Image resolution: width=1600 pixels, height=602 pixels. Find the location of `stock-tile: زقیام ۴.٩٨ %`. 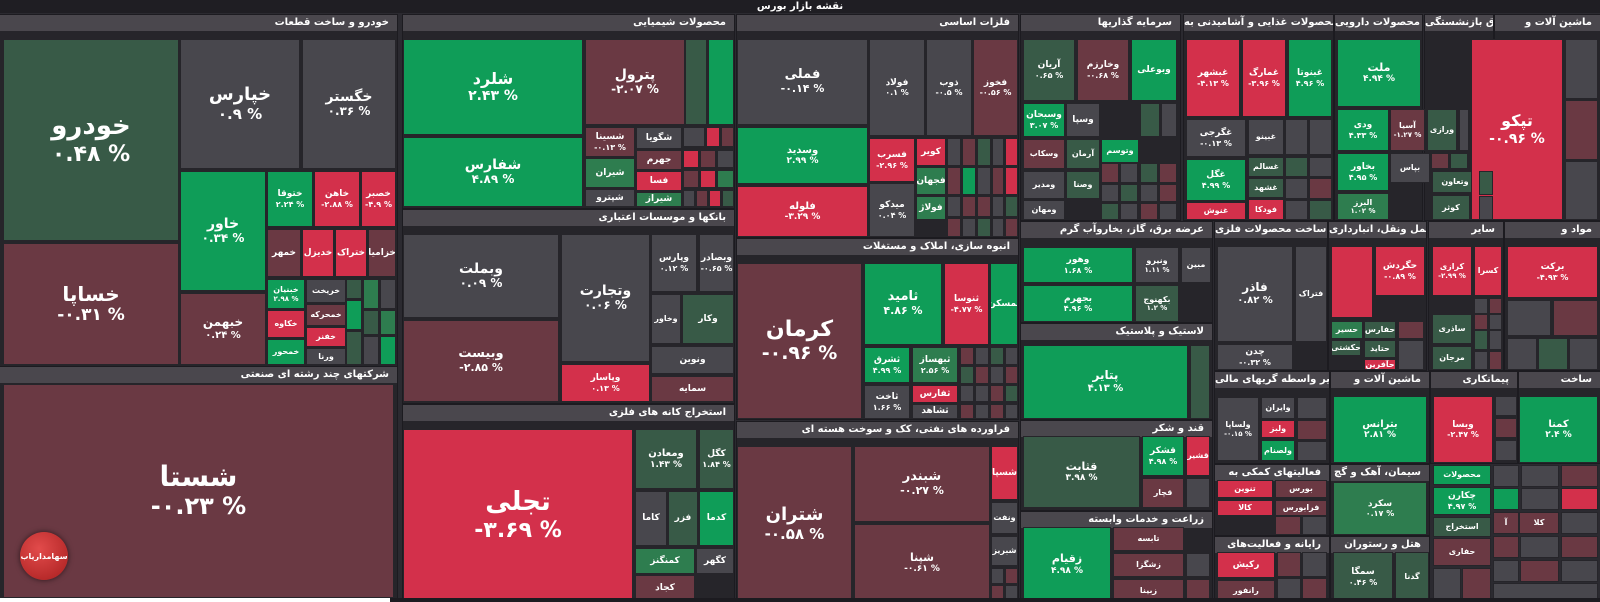

stock-tile: زقیام ۴.٩٨ % is located at coordinates (1067, 564).